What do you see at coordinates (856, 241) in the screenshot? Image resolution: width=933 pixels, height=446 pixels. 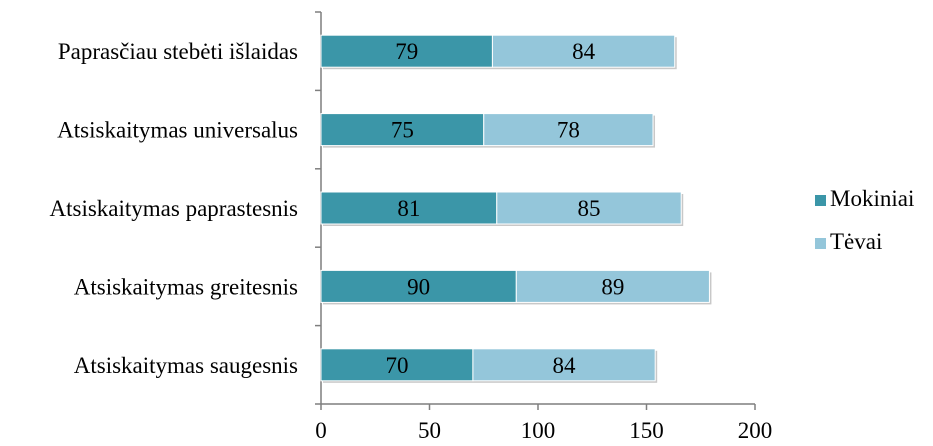 I see `legend-label: Tėvai` at bounding box center [856, 241].